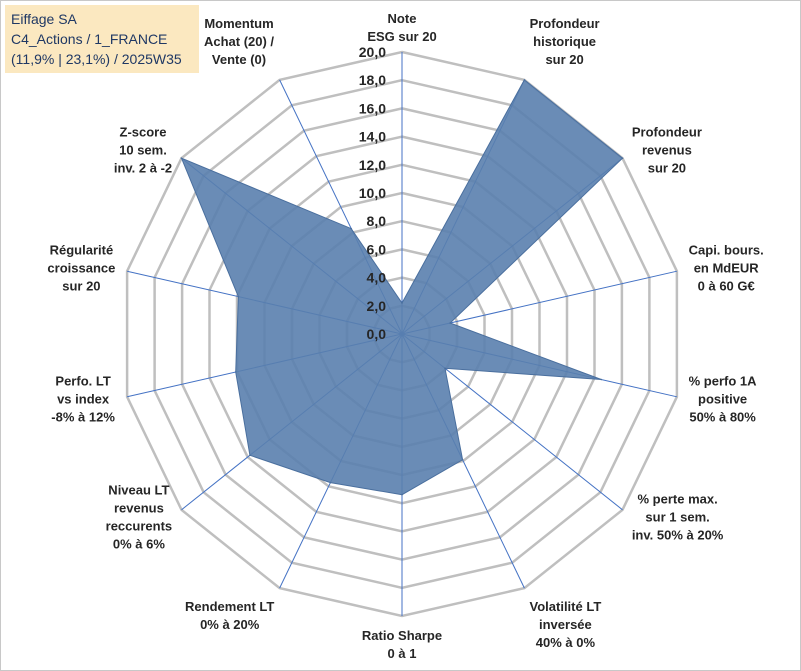  I want to click on tick-label: 2,0, so click(377, 306).